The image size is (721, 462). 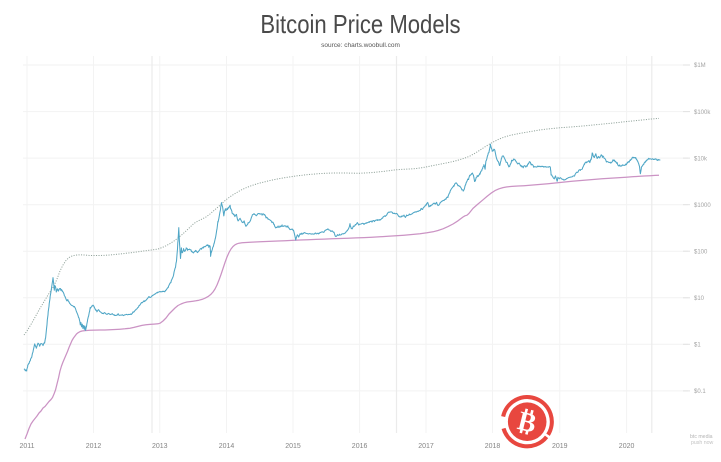 What do you see at coordinates (94, 446) in the screenshot?
I see `svg-text: 2012` at bounding box center [94, 446].